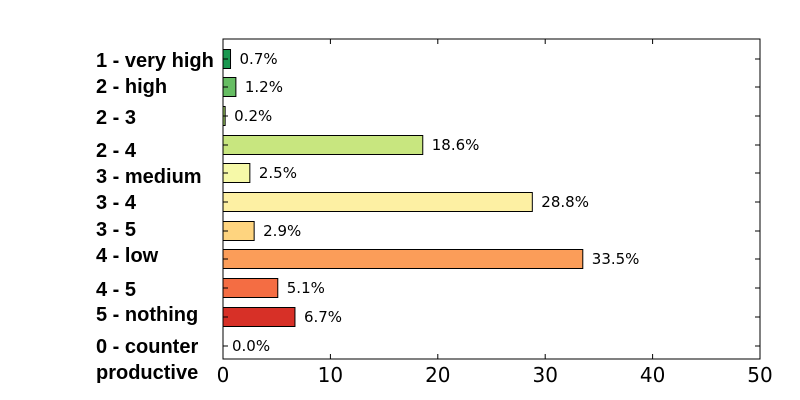 The height and width of the screenshot is (400, 800). I want to click on category-label-line-8-0: 4 - 5, so click(116, 290).